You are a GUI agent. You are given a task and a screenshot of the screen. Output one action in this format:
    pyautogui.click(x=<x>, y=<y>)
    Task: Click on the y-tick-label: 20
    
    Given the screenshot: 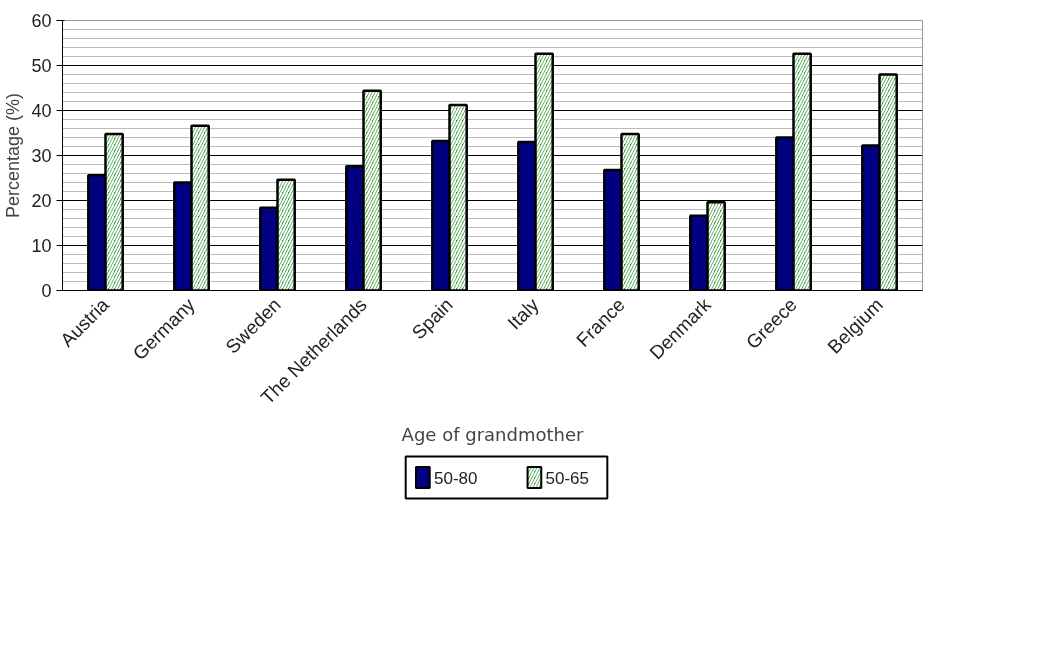 What is the action you would take?
    pyautogui.click(x=41, y=201)
    